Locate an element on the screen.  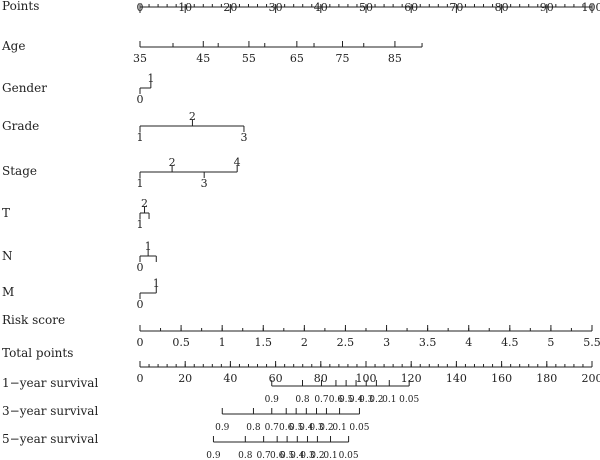
total-points-tick-label: 80 is located at coordinates (321, 378).